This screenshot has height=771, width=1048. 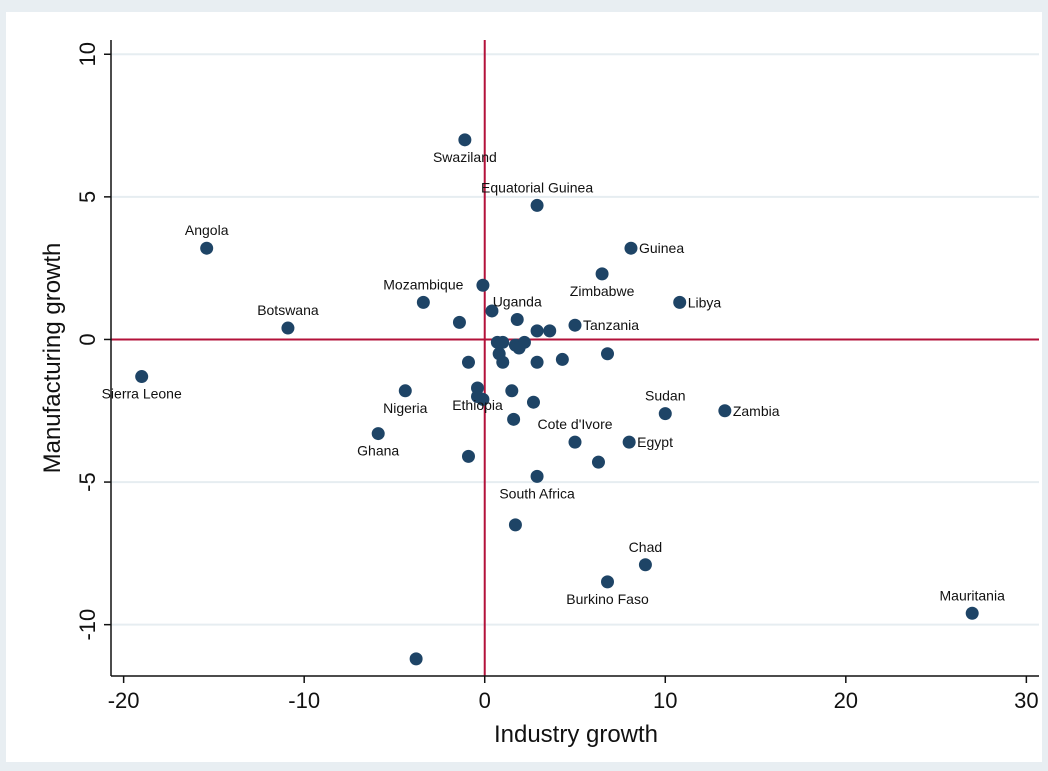 I want to click on y-tick-label: 5, so click(x=87, y=197).